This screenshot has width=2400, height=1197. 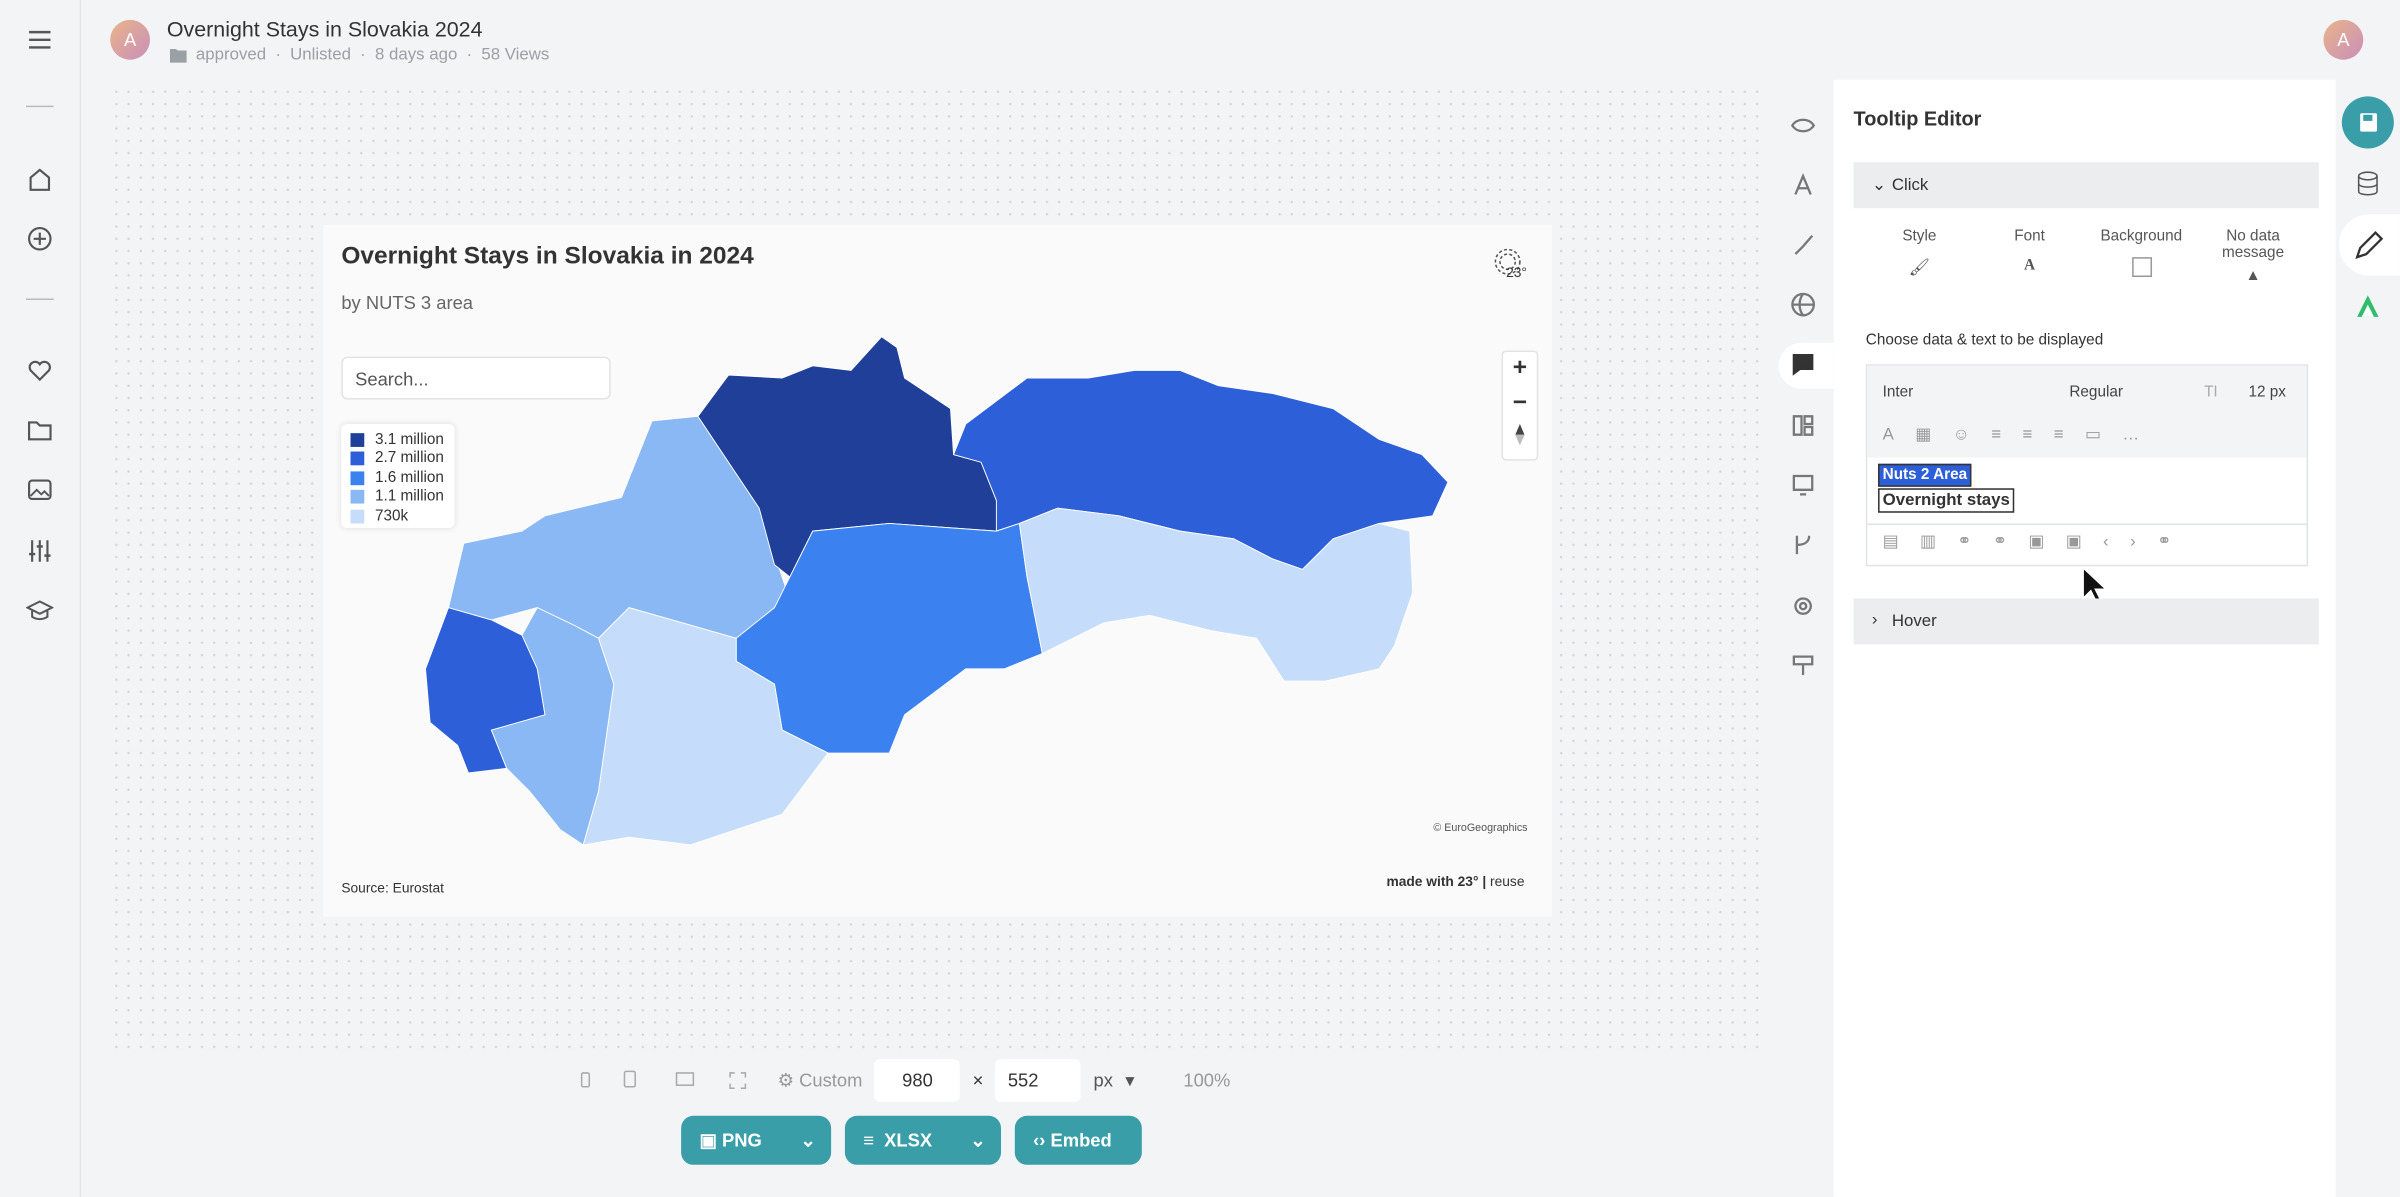 I want to click on avatar: A, so click(x=130, y=39).